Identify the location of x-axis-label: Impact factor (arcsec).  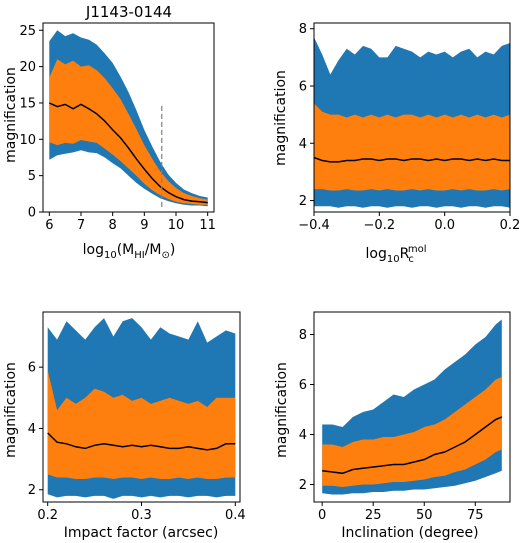
(141, 533).